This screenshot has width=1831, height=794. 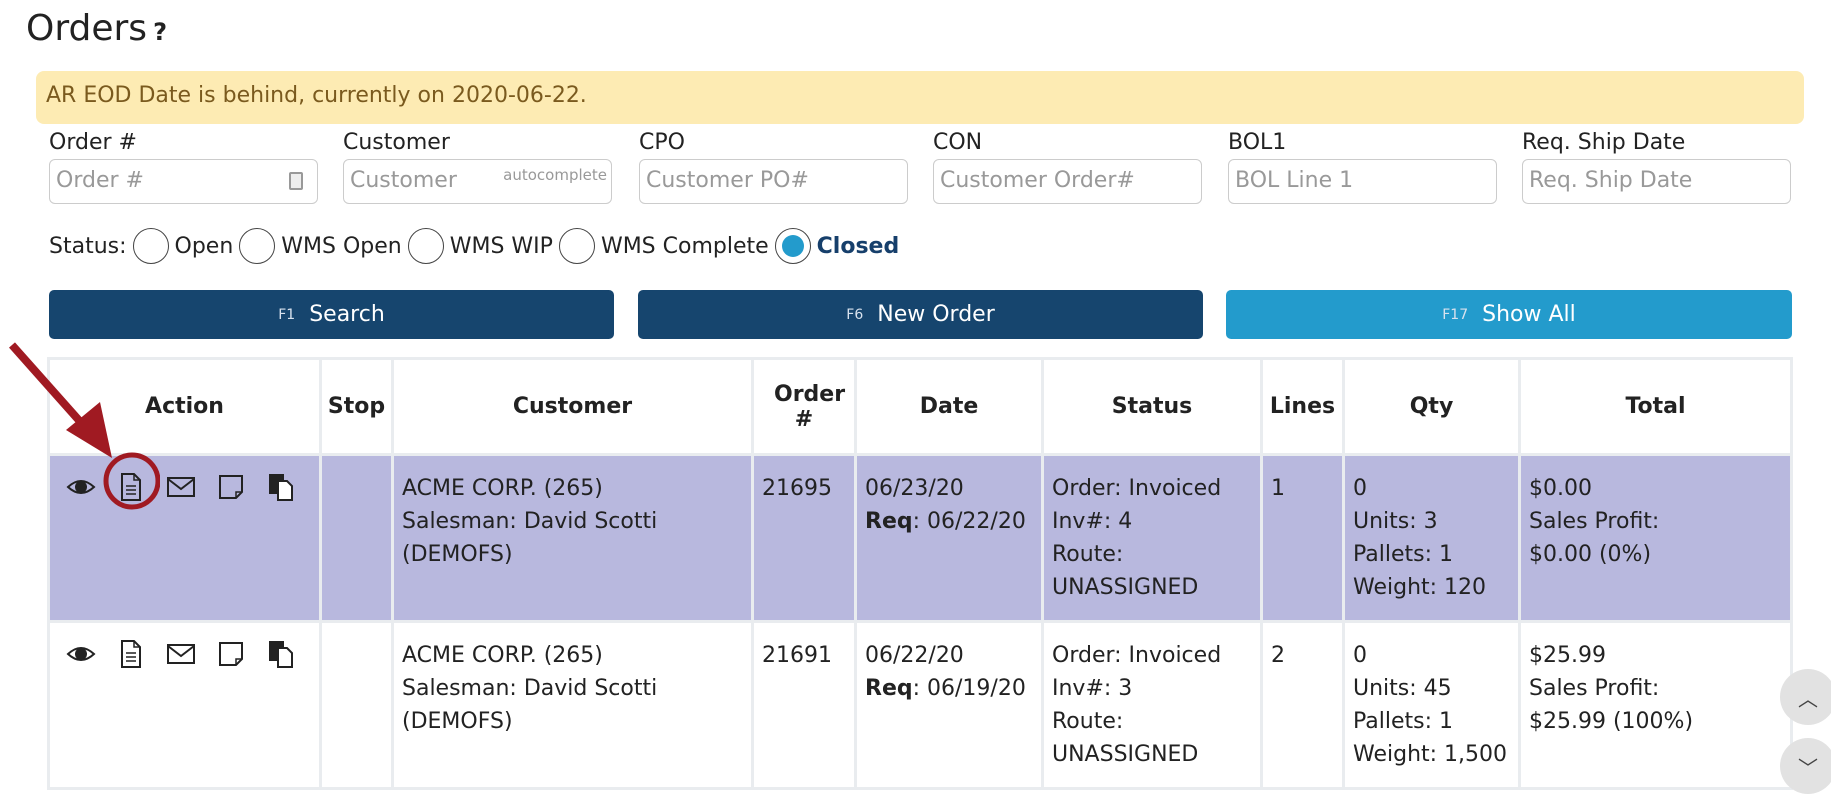 What do you see at coordinates (1152, 538) in the screenshot?
I see `status-cell: Order: Invoiced Inv#: 4 Route: UNASSIGNED` at bounding box center [1152, 538].